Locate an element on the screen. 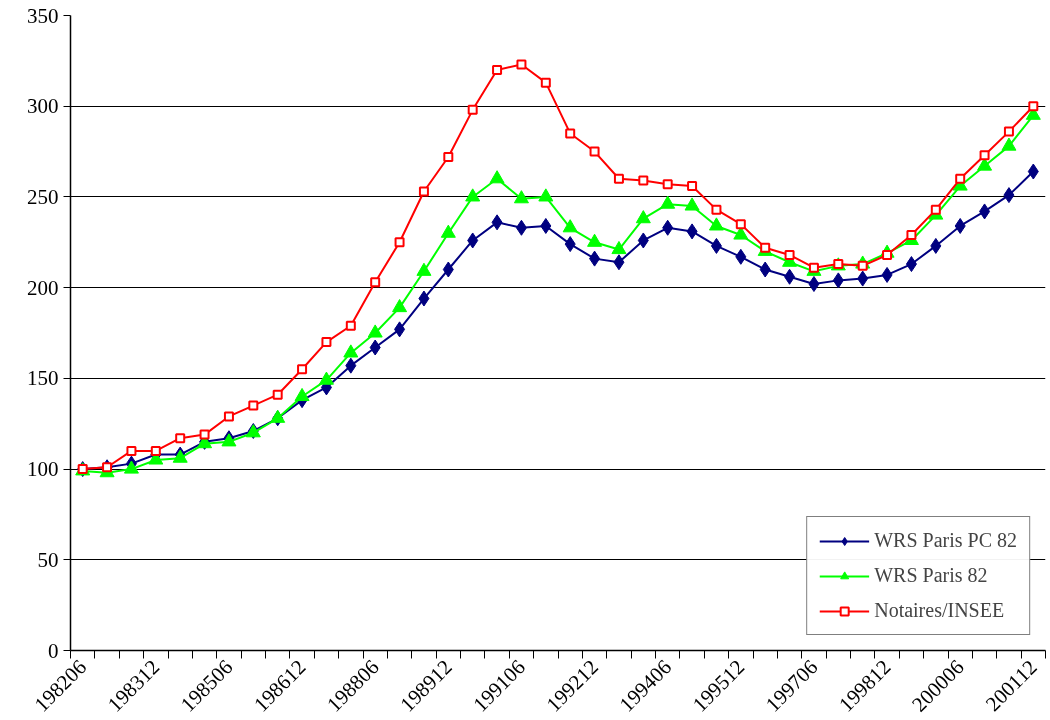 The width and height of the screenshot is (1050, 720). y-tick-label: 250 is located at coordinates (43, 196).